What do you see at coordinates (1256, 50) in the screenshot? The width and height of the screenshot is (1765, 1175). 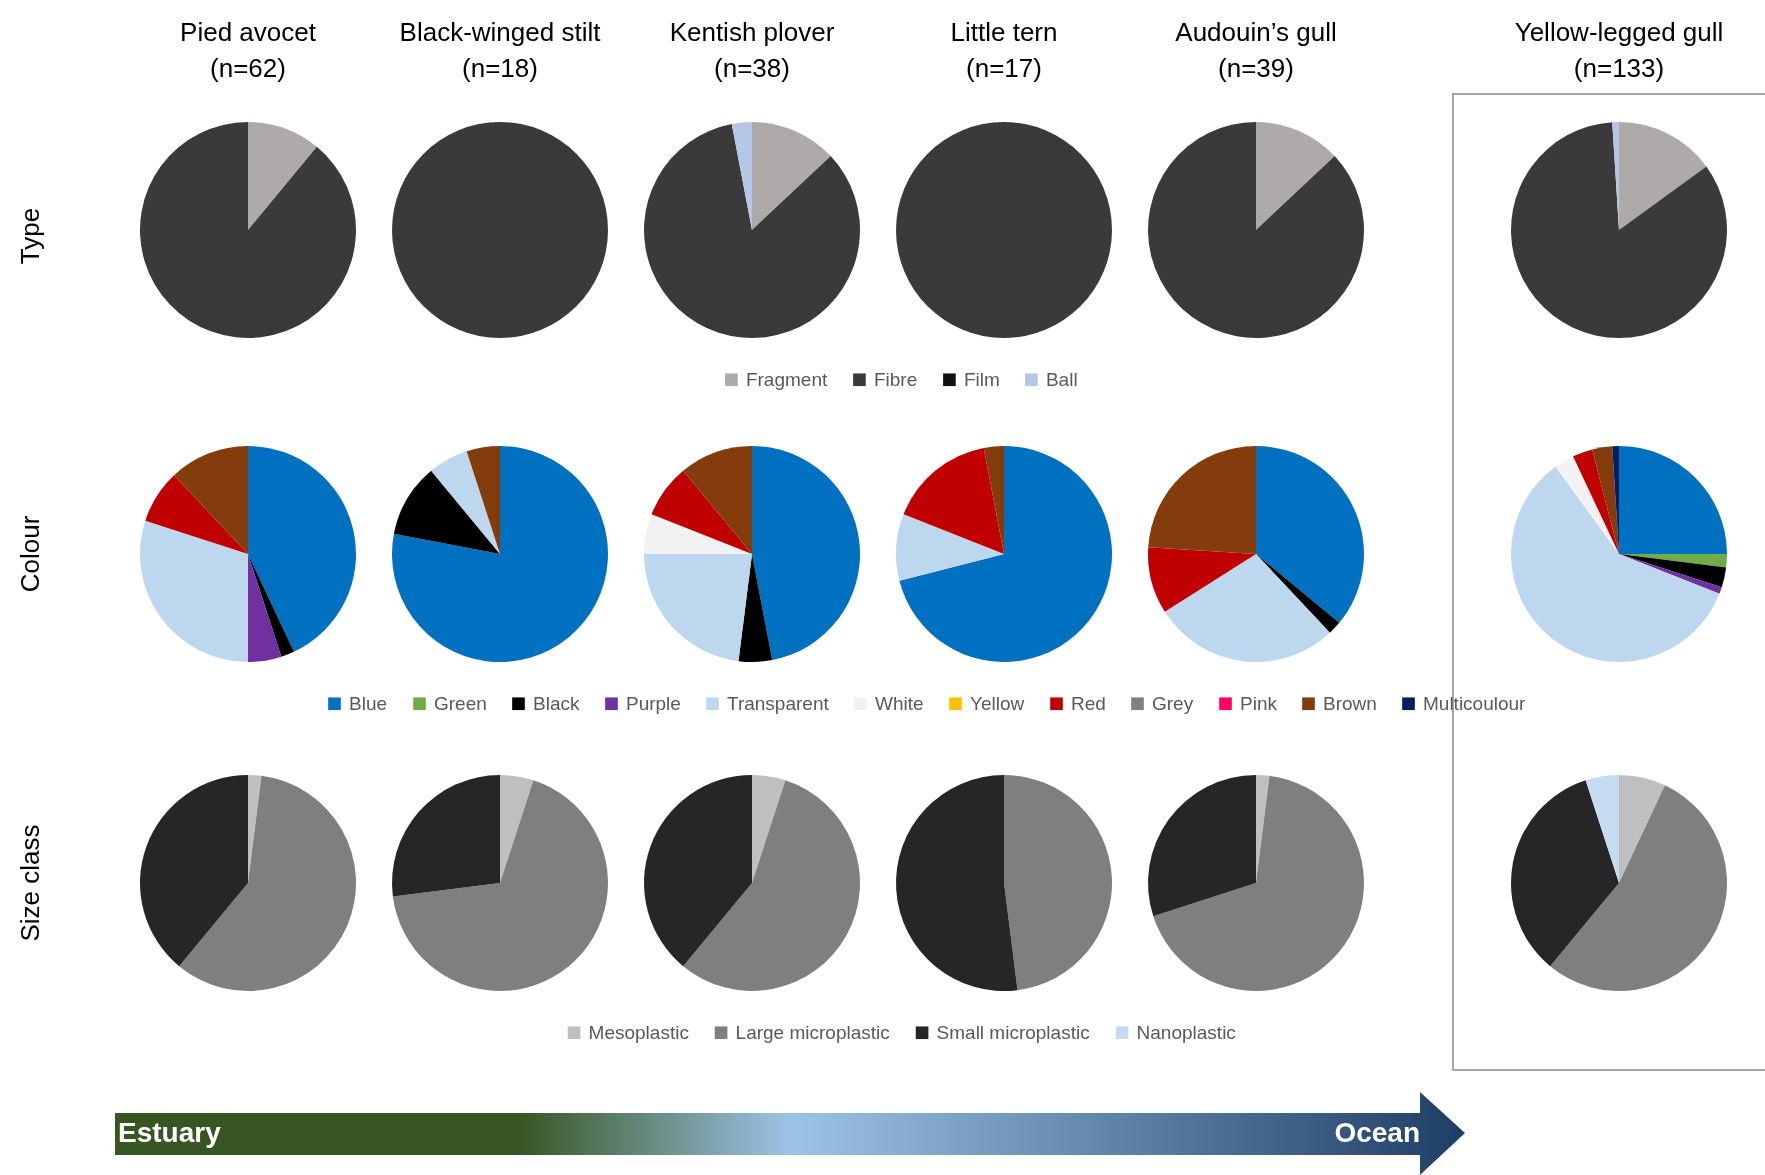 I see `slice-label: Audouin’s gull (n=39)` at bounding box center [1256, 50].